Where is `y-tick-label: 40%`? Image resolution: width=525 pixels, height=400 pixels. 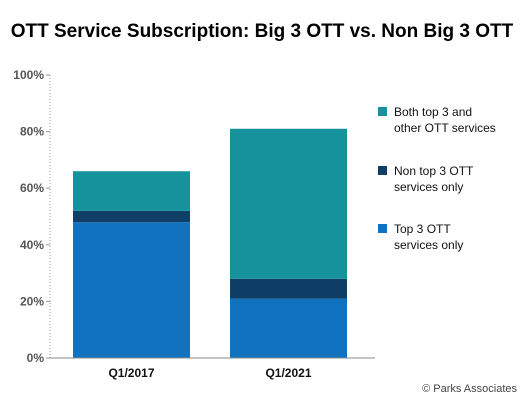 y-tick-label: 40% is located at coordinates (32, 245).